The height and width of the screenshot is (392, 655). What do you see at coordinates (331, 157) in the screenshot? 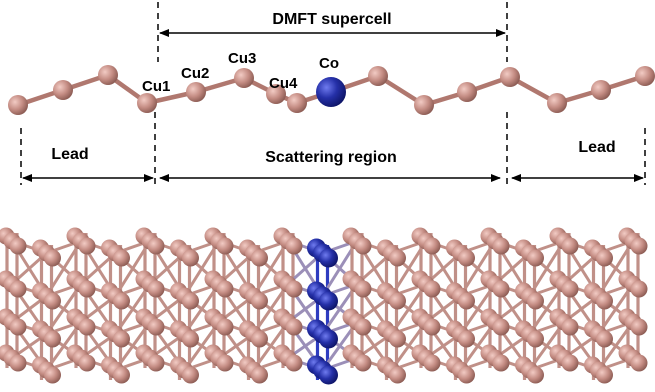
I see `scattering-region-label: Scattering region` at bounding box center [331, 157].